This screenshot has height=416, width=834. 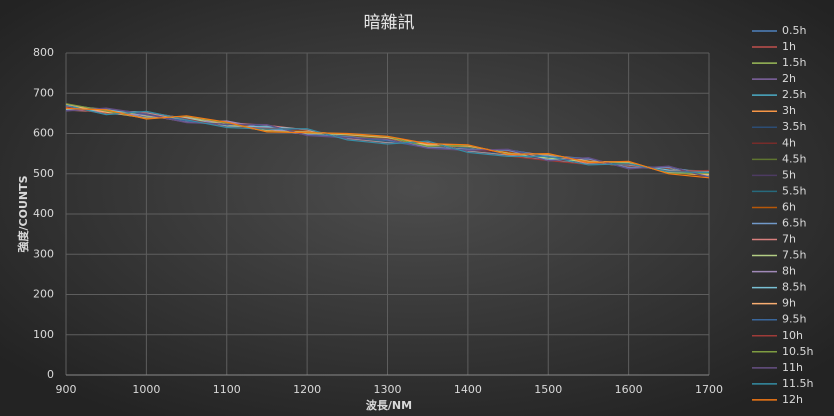 I want to click on legend-label: 4h, so click(x=789, y=142).